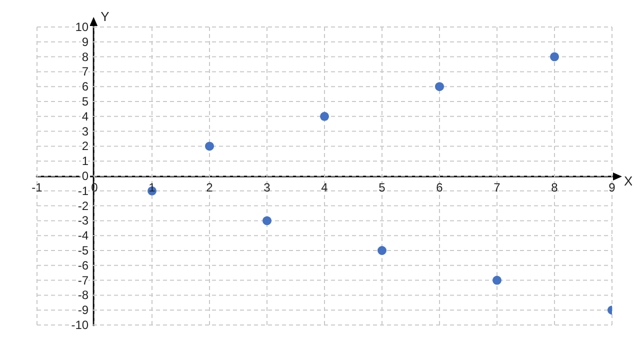 This screenshot has width=640, height=359. I want to click on x-tick-label: 7, so click(497, 187).